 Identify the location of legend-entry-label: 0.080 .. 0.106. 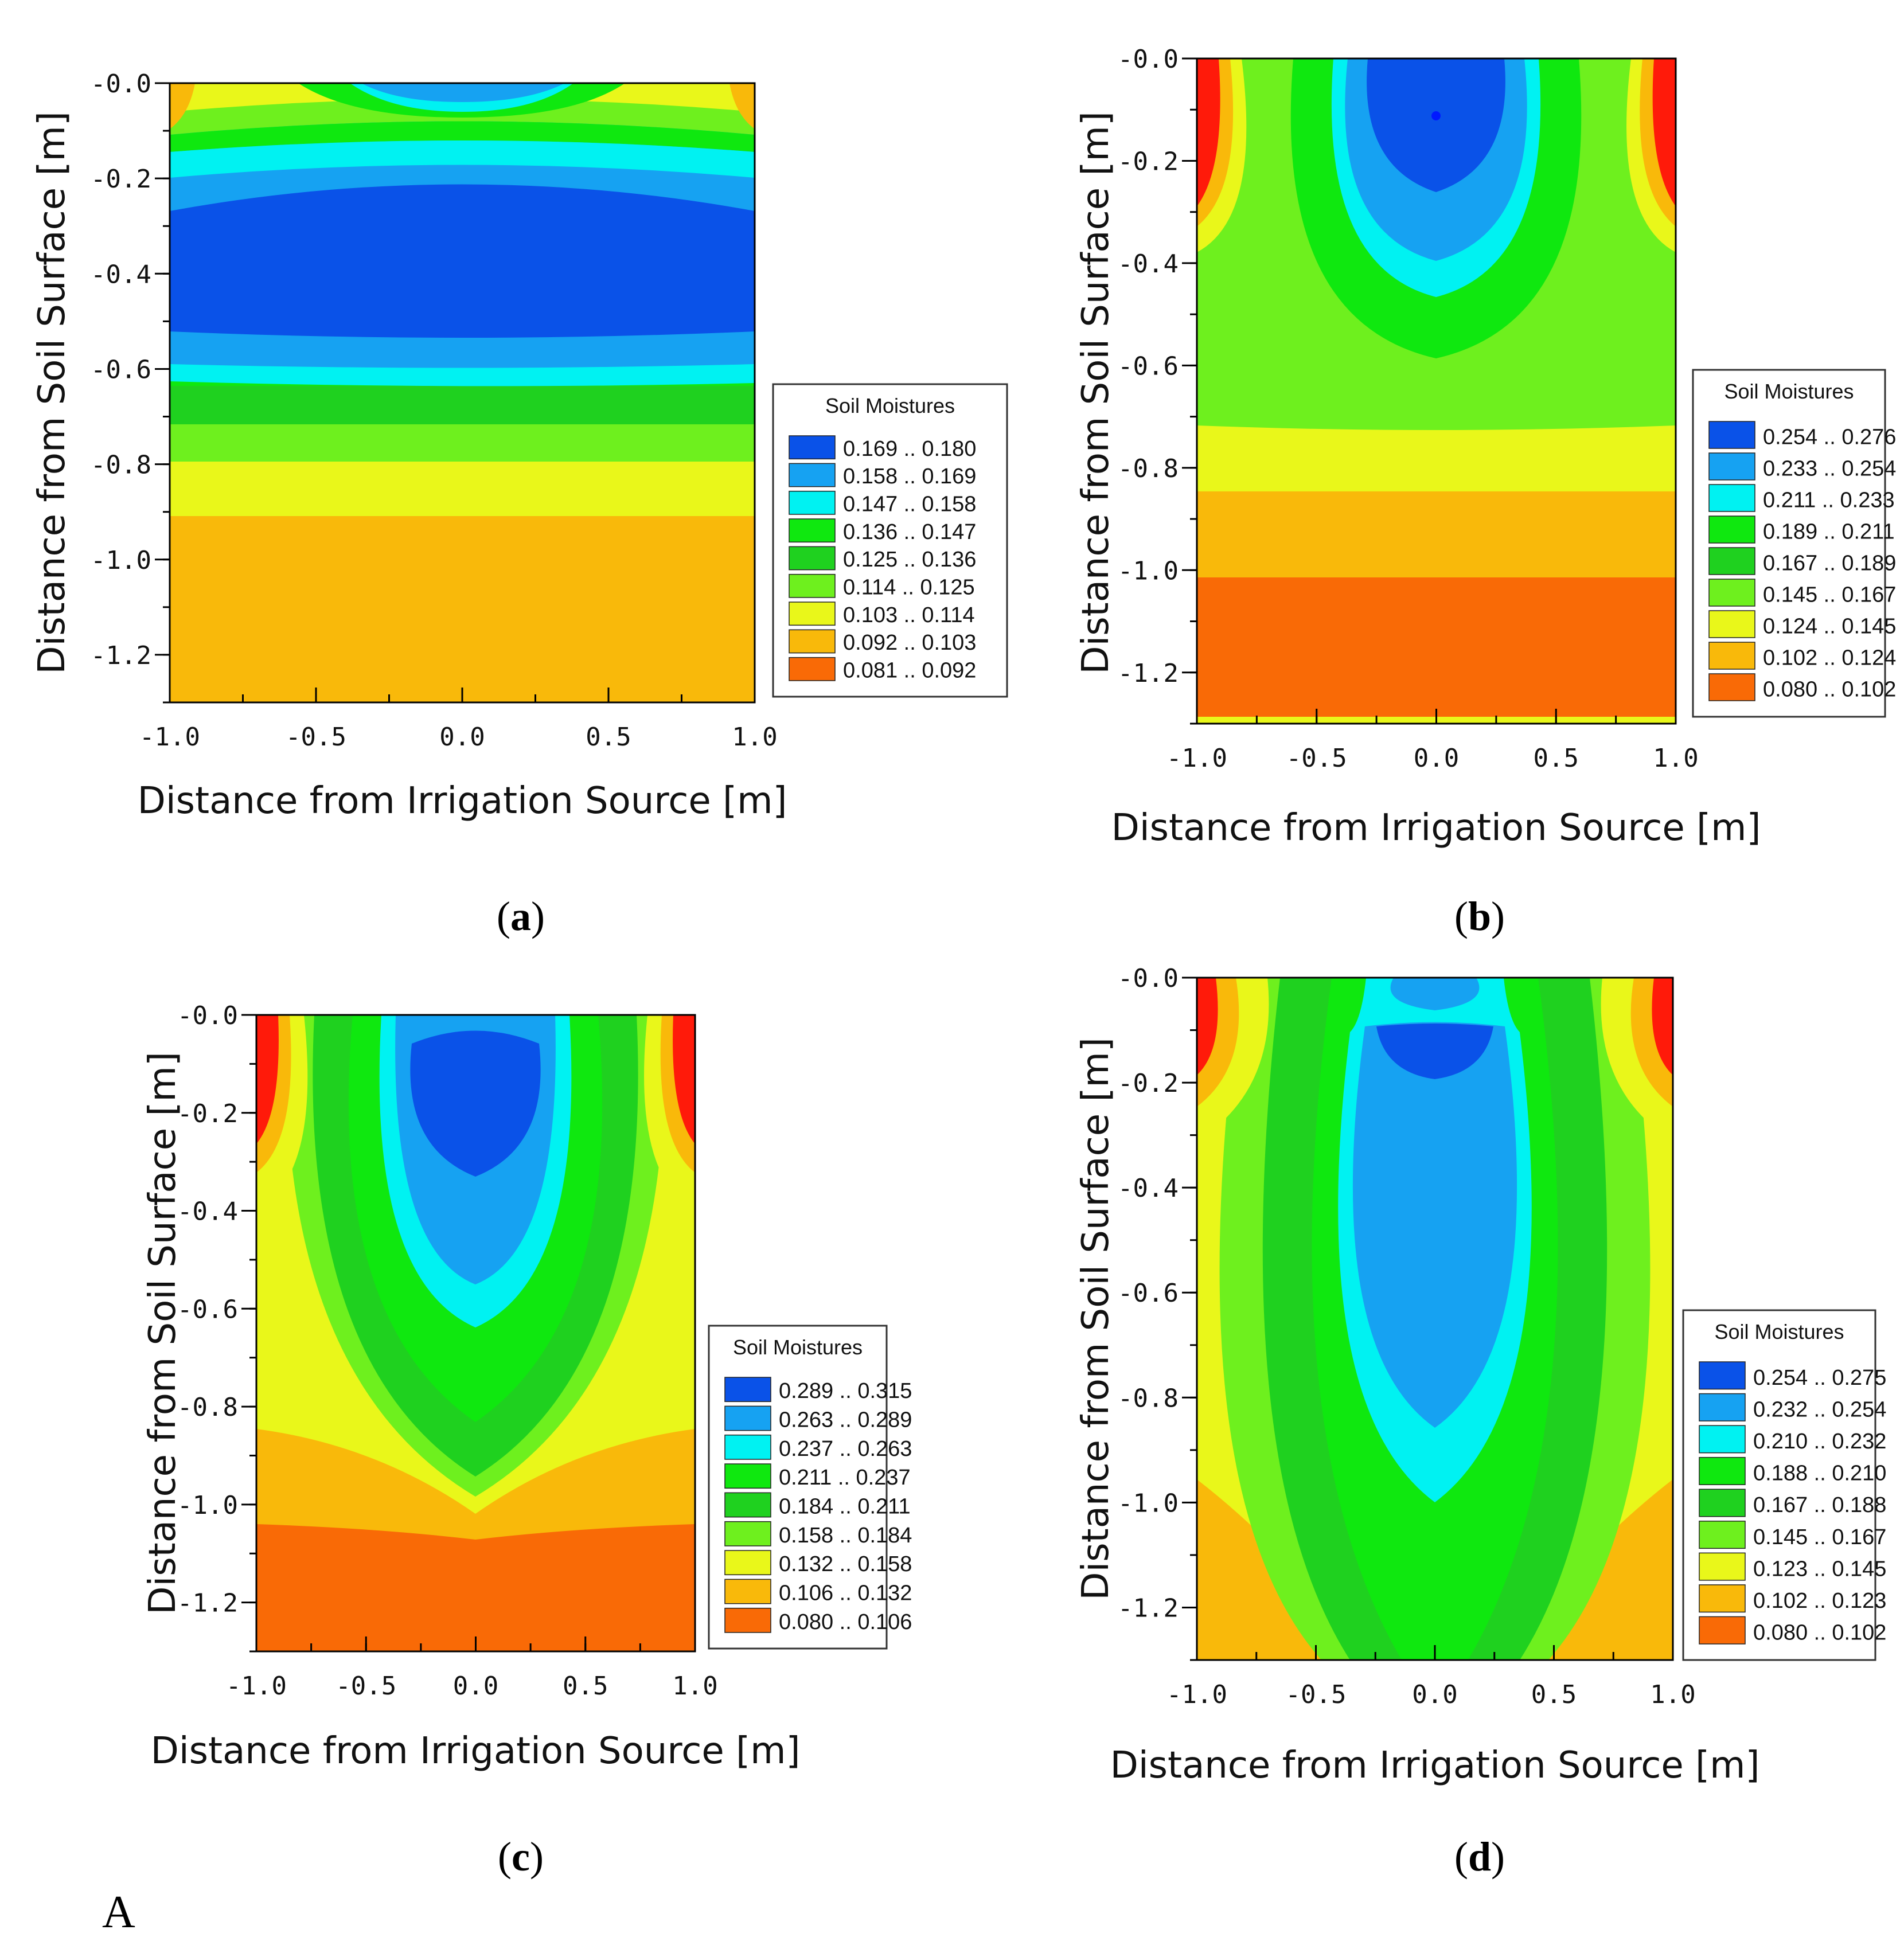
(846, 1622).